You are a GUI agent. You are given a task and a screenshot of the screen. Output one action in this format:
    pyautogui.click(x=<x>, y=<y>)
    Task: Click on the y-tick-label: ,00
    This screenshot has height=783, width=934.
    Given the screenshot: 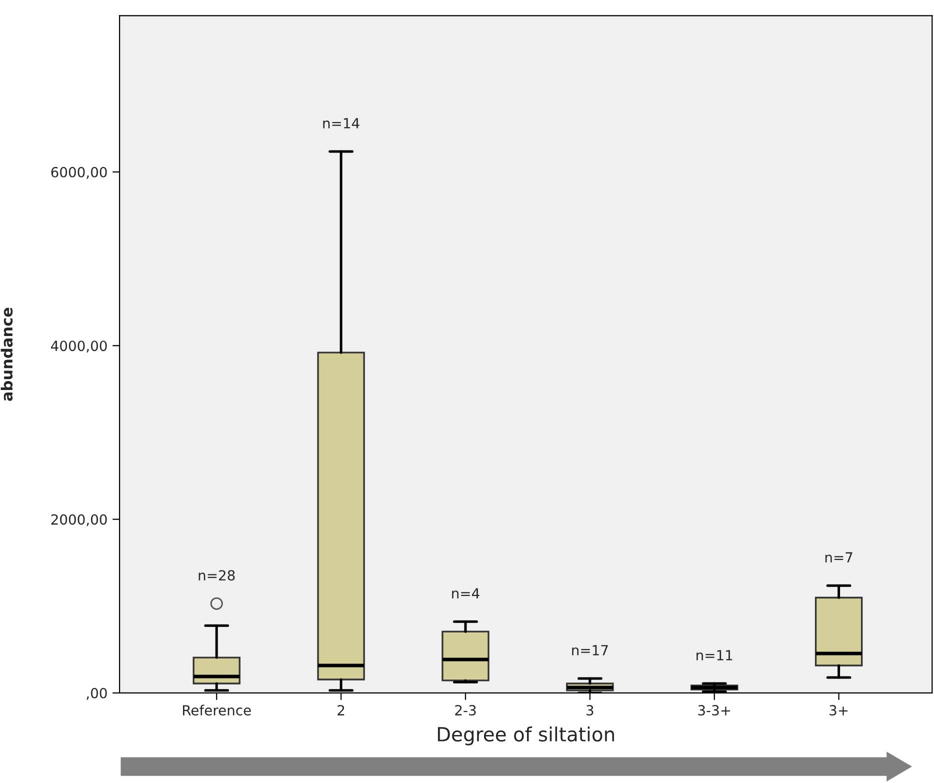 What is the action you would take?
    pyautogui.click(x=96, y=694)
    